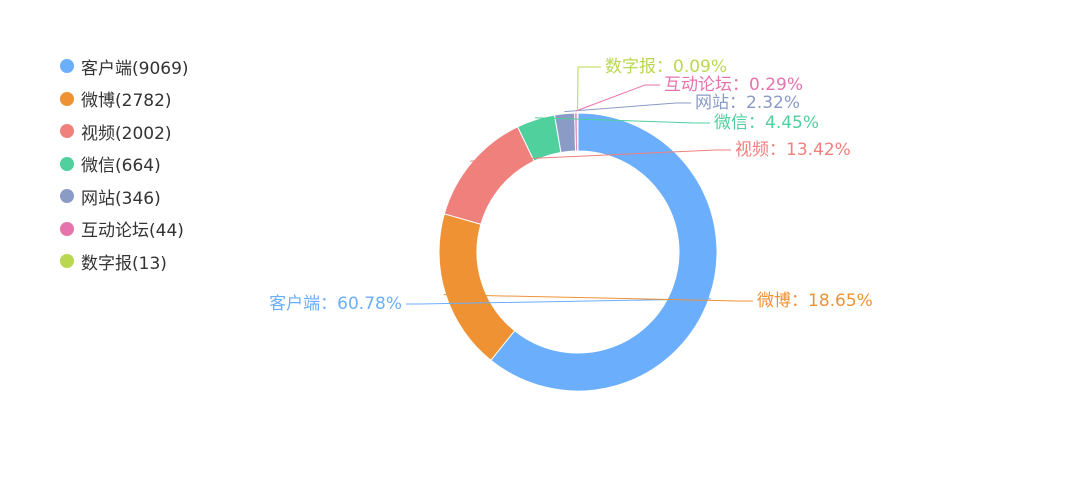 The image size is (1080, 504). What do you see at coordinates (815, 301) in the screenshot?
I see `slice-label-weibo: 微博：18.65%` at bounding box center [815, 301].